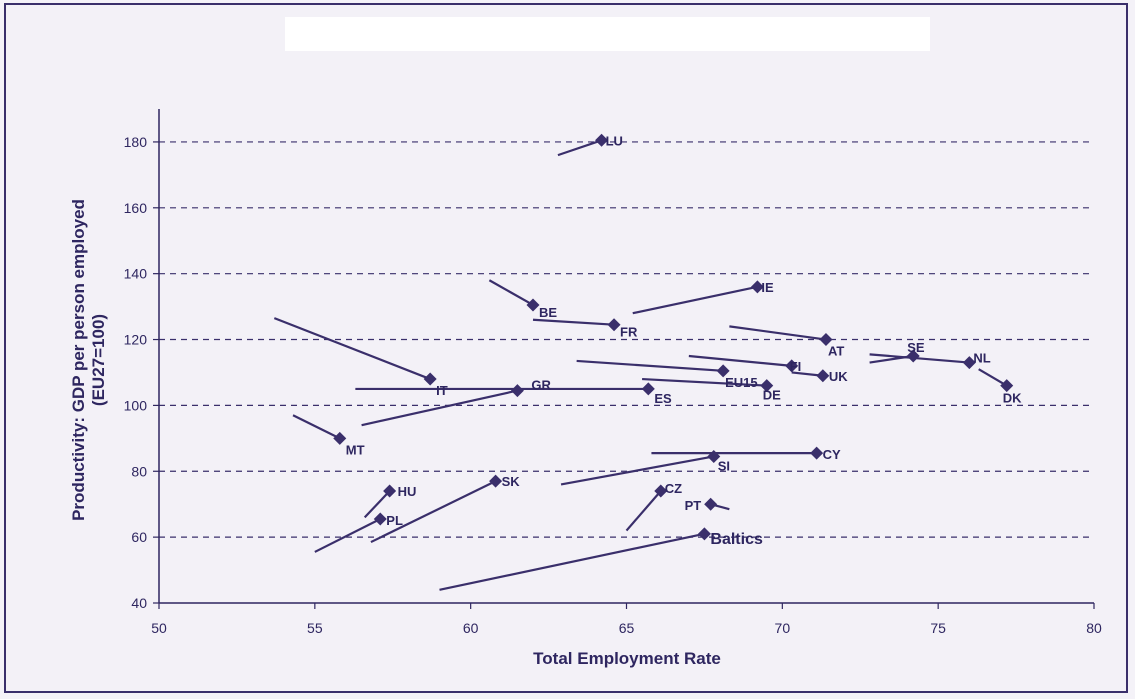 This screenshot has height=699, width=1135. I want to click on trend-line-be, so click(511, 292).